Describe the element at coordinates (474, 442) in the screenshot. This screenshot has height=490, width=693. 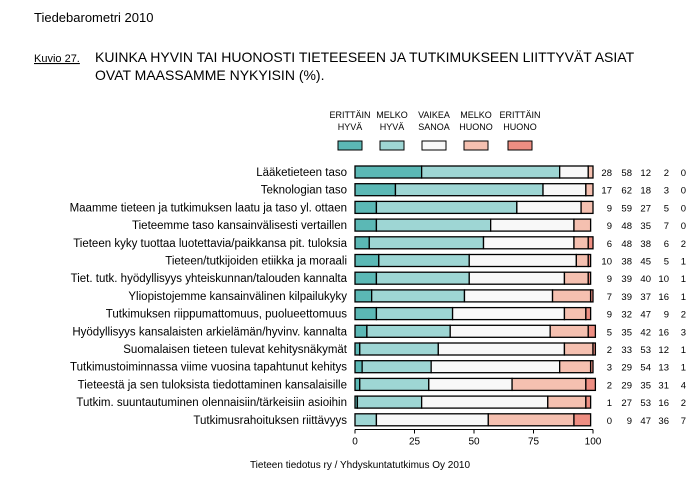
I see `tick-label: 50` at that location.